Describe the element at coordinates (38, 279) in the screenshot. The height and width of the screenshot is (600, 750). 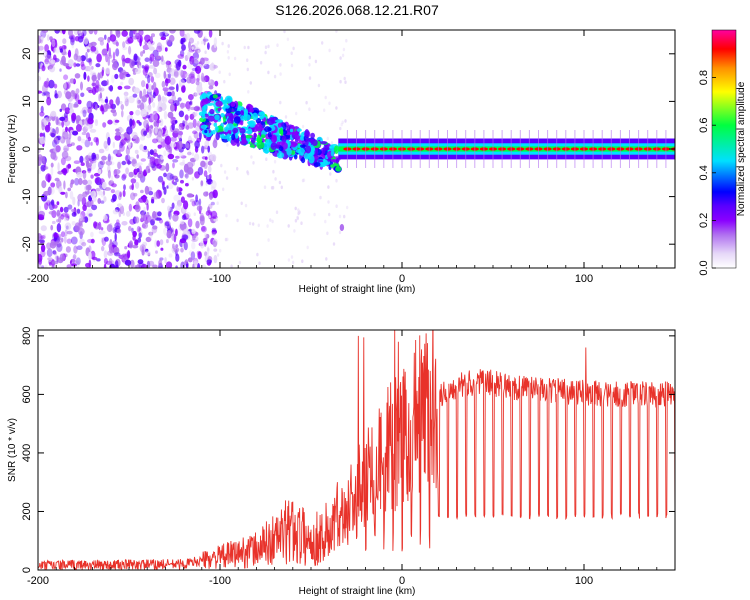
I see `x-tick-label: -200` at that location.